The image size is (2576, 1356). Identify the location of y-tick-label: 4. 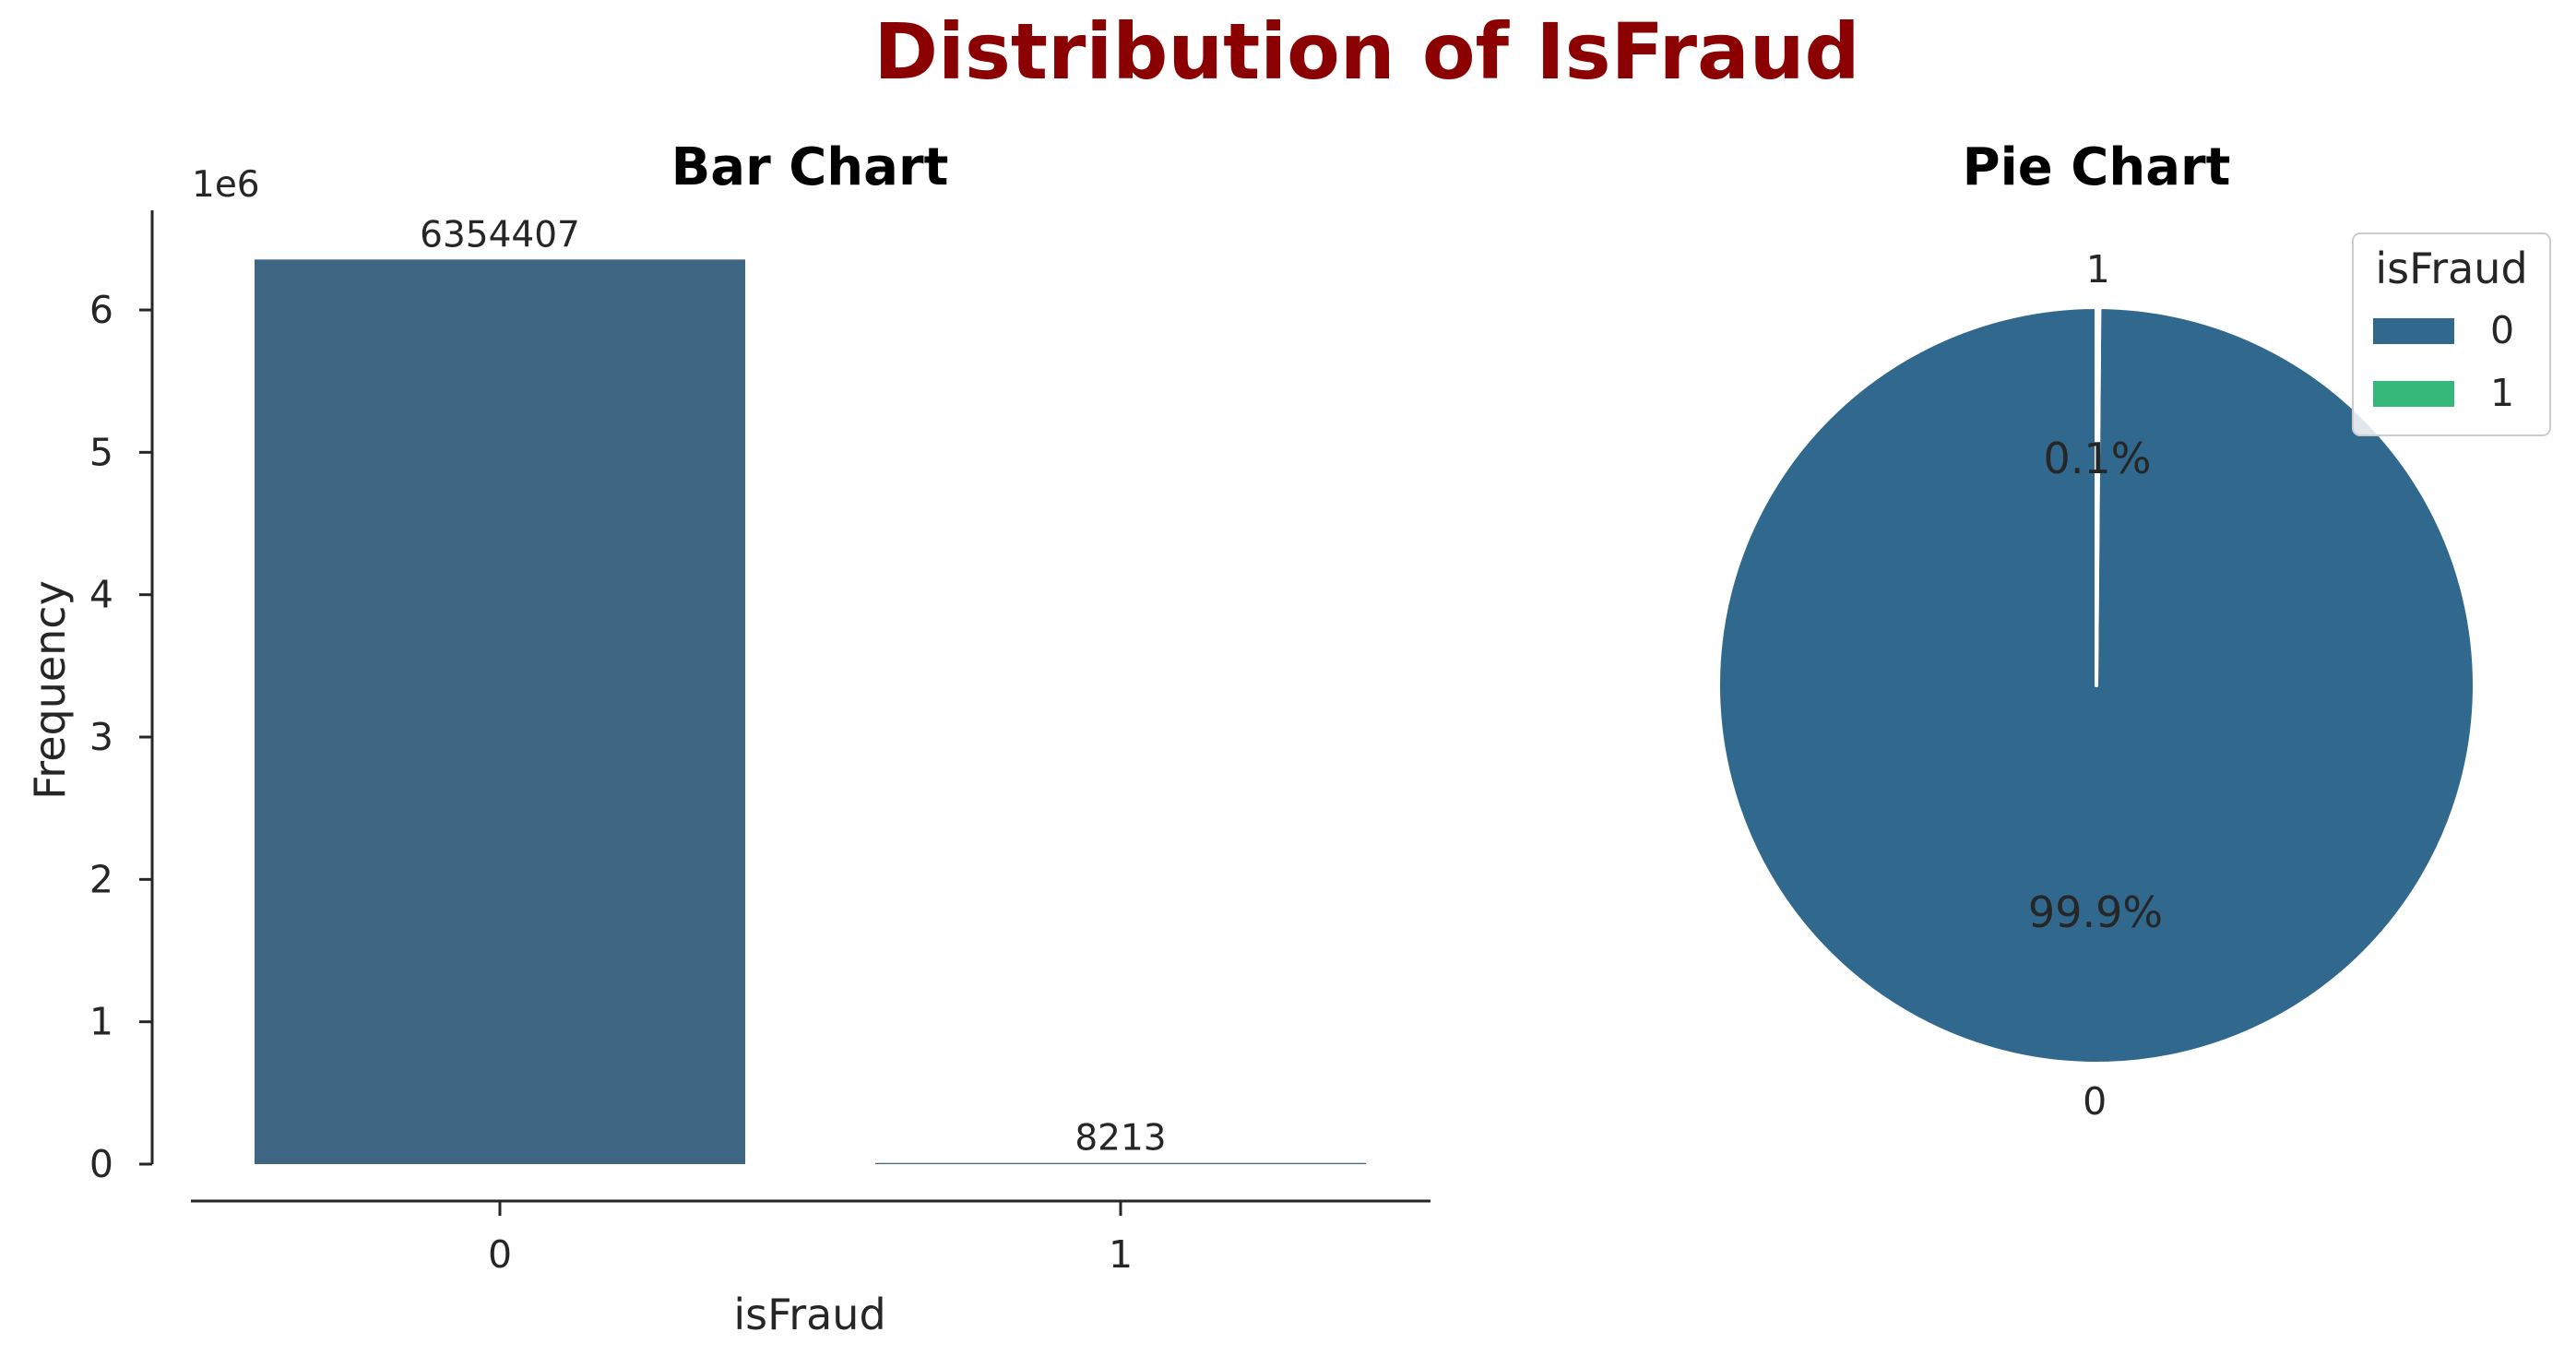
(101, 595).